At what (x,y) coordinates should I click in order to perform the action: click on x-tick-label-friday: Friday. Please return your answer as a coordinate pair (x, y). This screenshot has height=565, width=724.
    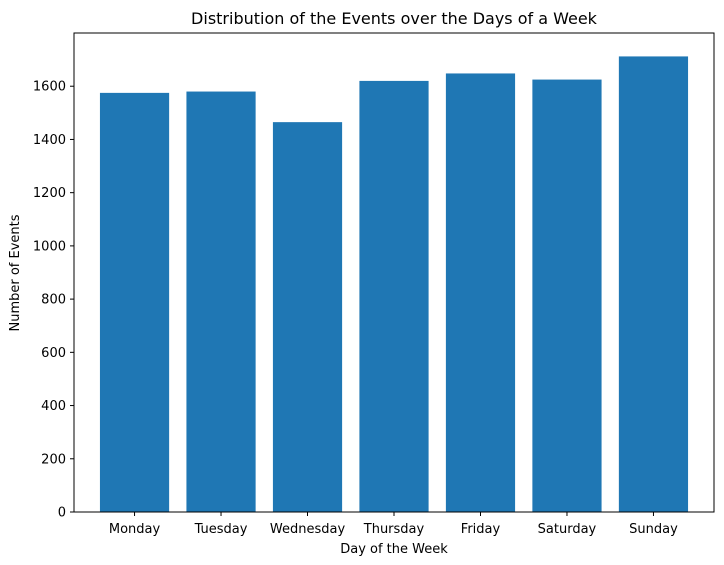
    Looking at the image, I should click on (481, 529).